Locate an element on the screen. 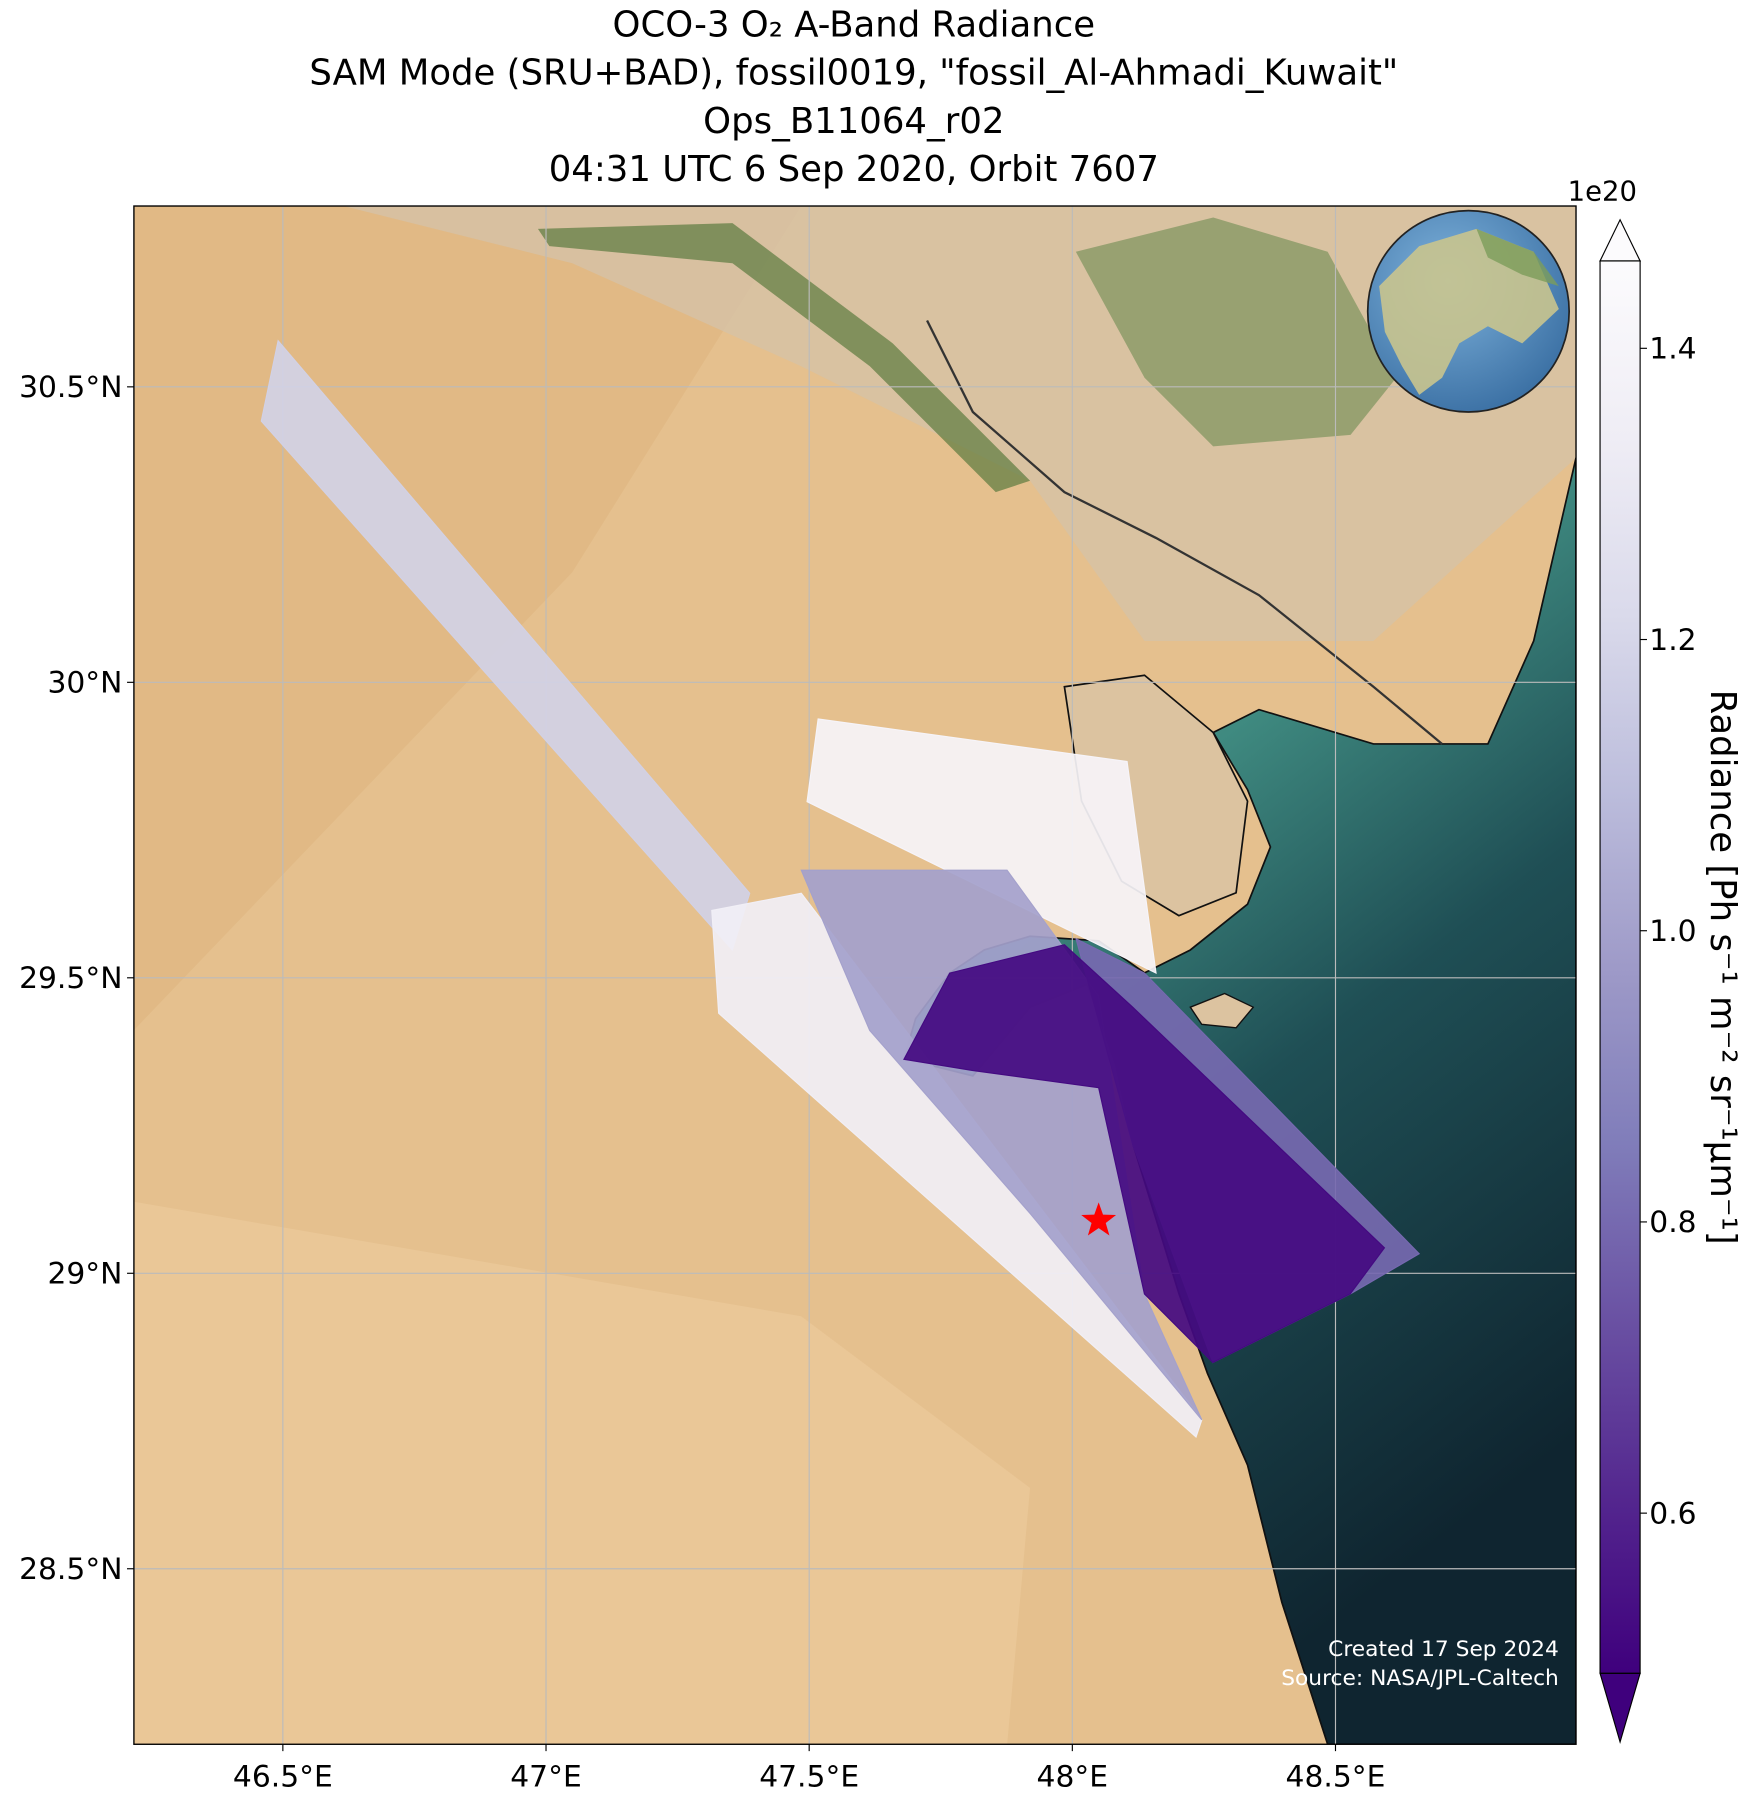 The width and height of the screenshot is (1758, 1796). credit: Source: NASA/JPL-Caltech is located at coordinates (1420, 1678).